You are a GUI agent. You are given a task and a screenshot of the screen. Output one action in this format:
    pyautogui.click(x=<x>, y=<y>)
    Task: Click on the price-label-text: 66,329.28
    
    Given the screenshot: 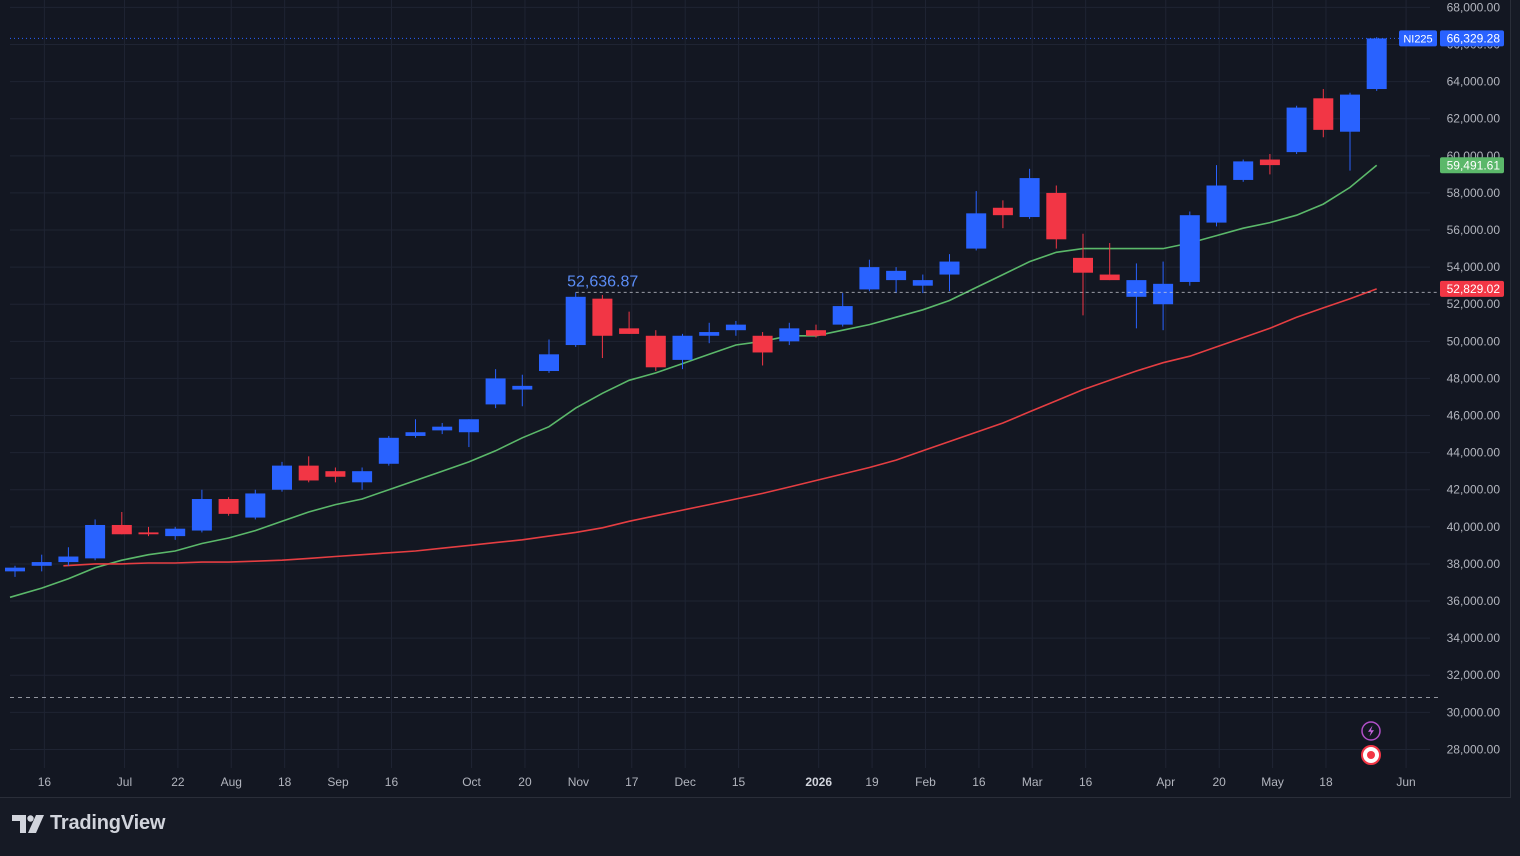 What is the action you would take?
    pyautogui.click(x=1474, y=38)
    